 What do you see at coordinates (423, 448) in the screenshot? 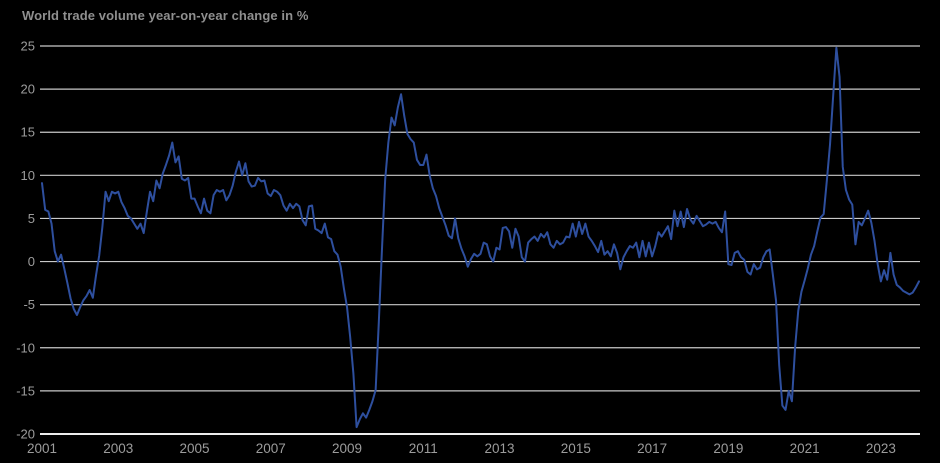
I see `x-tick-label: 2011` at bounding box center [423, 448].